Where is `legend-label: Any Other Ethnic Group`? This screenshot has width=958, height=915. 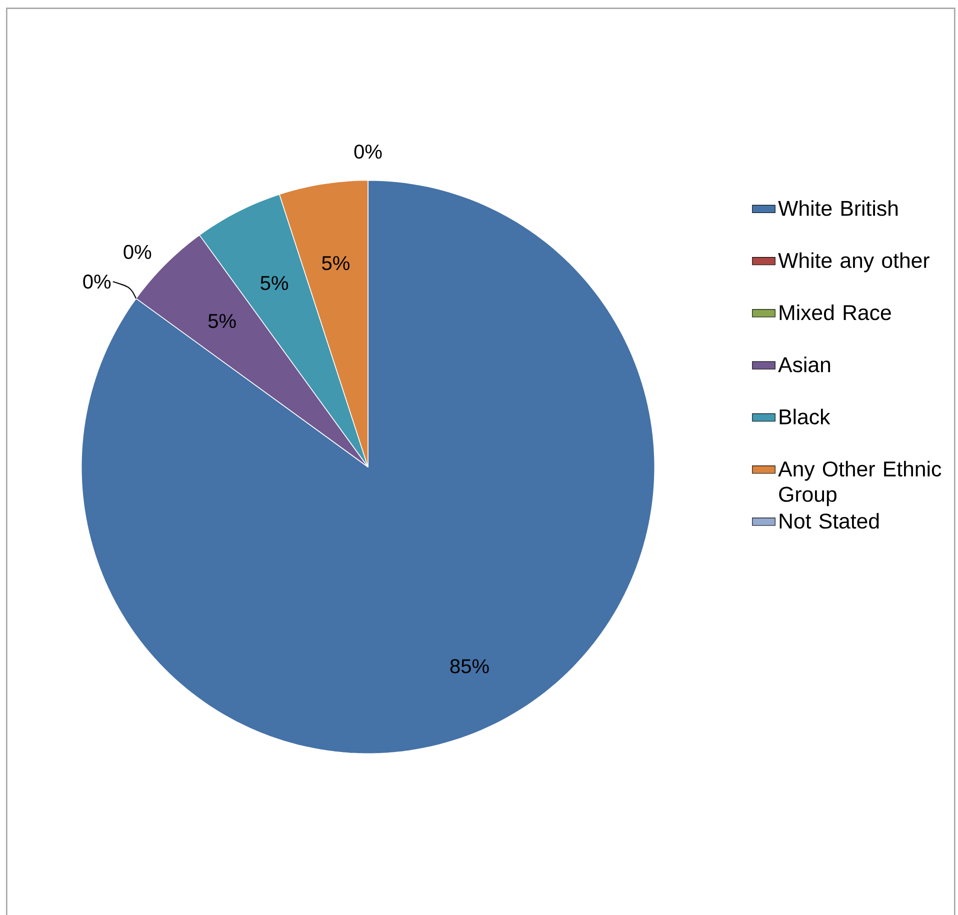 legend-label: Any Other Ethnic Group is located at coordinates (860, 483).